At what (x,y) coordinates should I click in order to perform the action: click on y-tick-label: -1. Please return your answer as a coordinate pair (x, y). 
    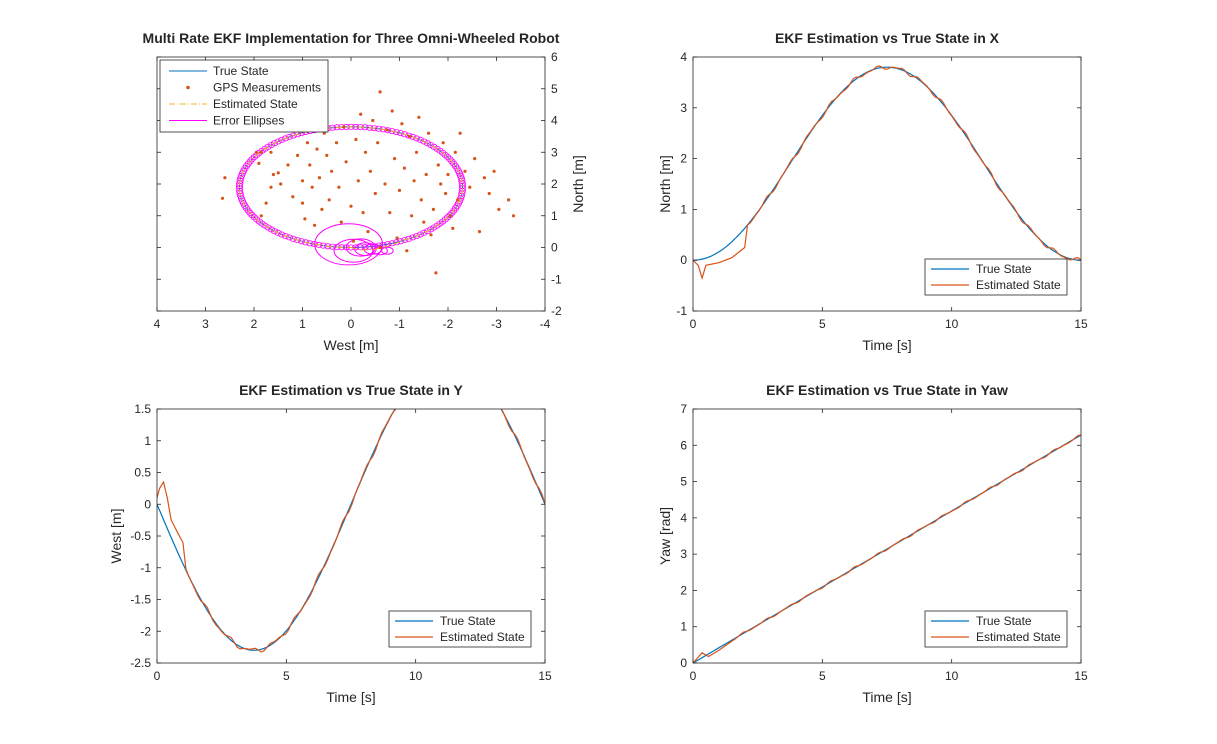
    Looking at the image, I should click on (681, 311).